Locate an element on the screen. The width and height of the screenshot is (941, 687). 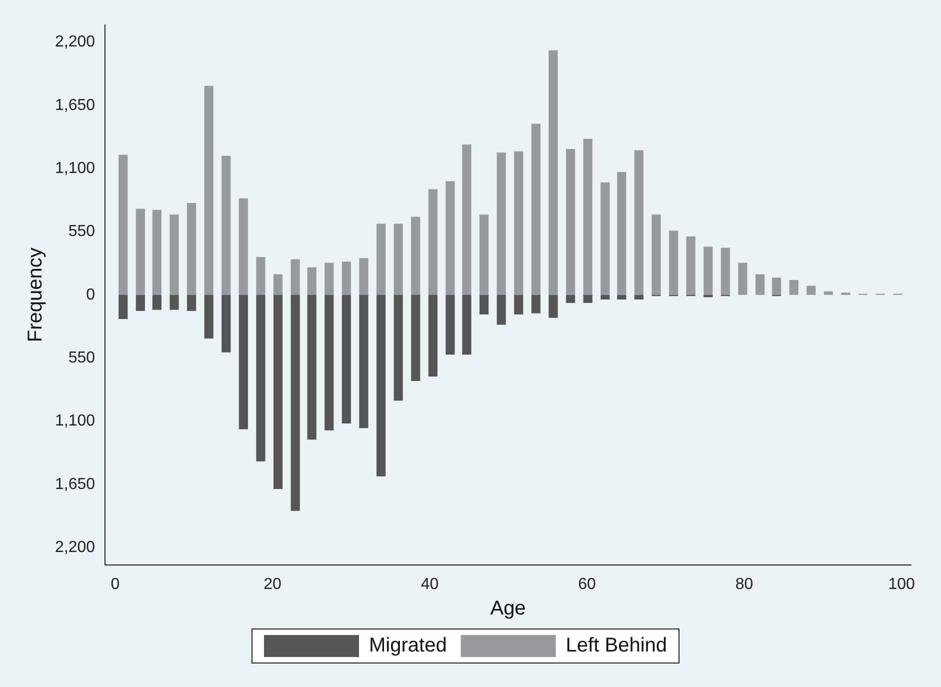
x-tick-label: 100 is located at coordinates (902, 584).